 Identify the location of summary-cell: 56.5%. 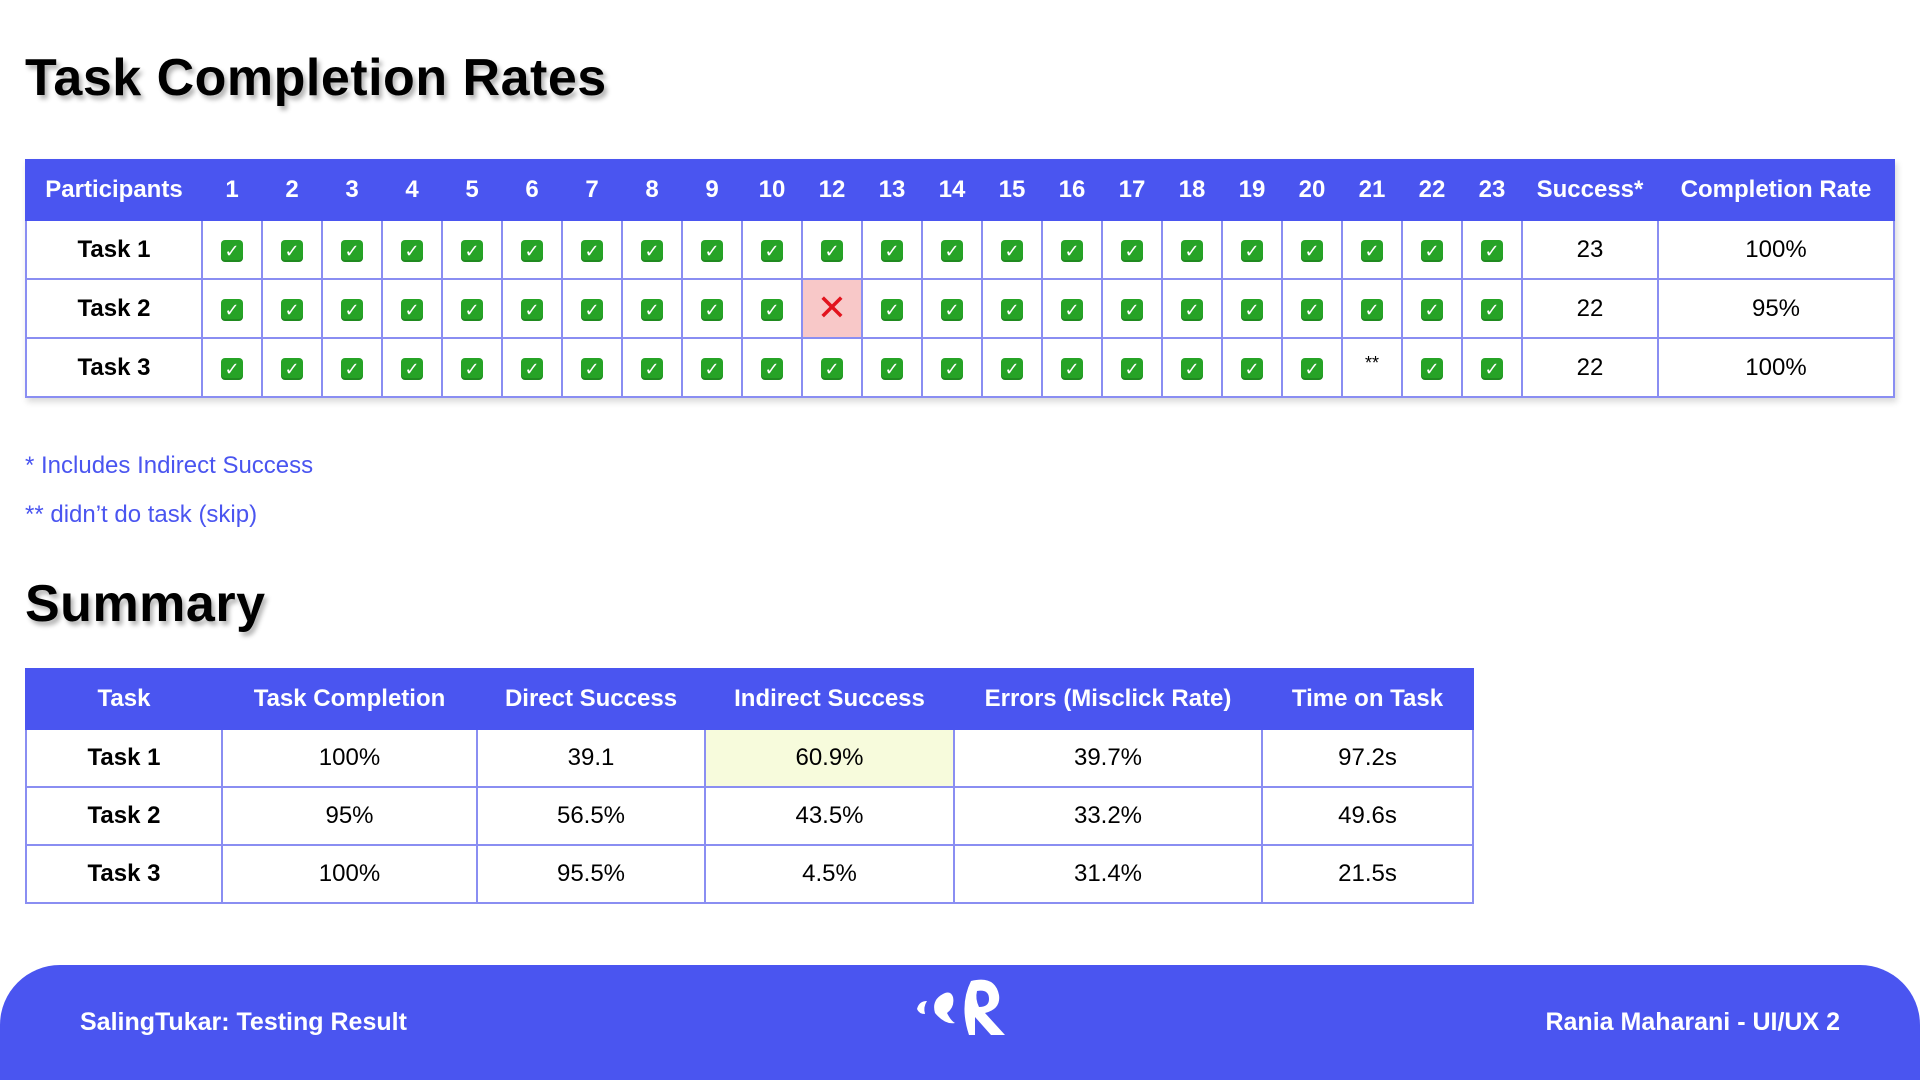
(591, 816).